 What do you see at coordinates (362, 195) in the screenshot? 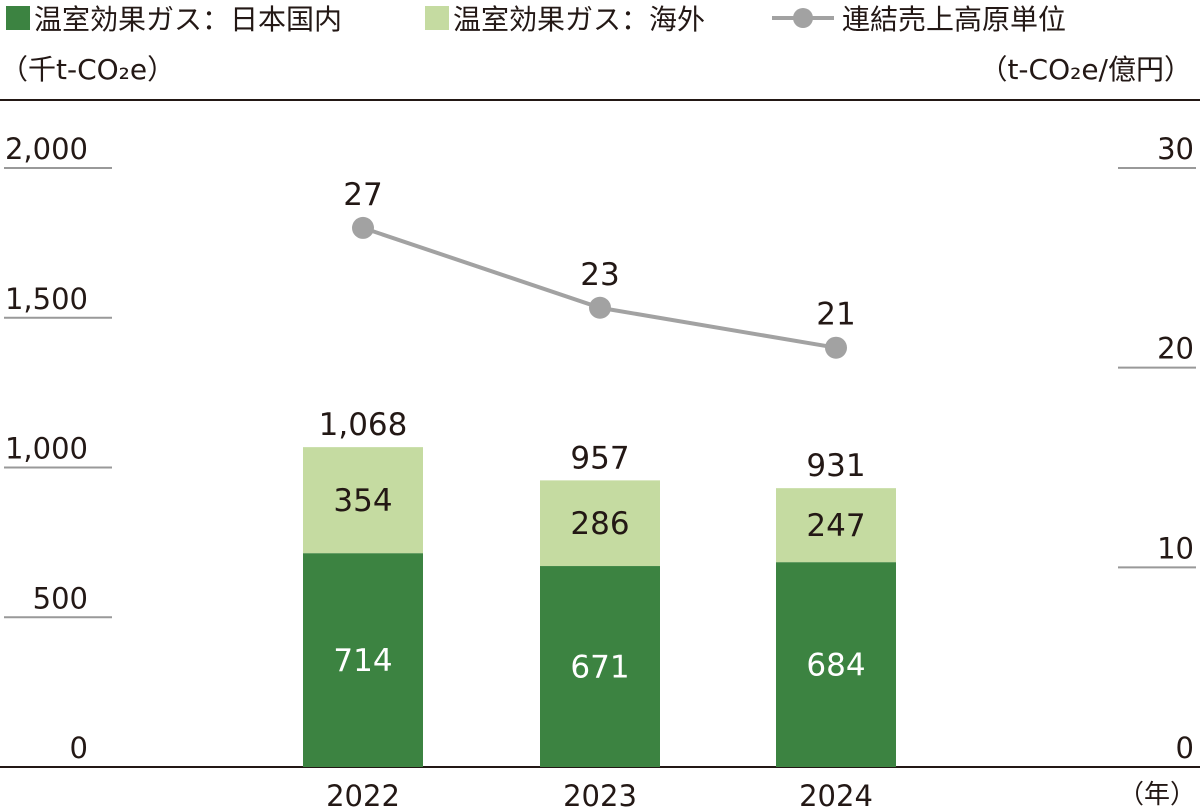
I see `line-label-2022: 27` at bounding box center [362, 195].